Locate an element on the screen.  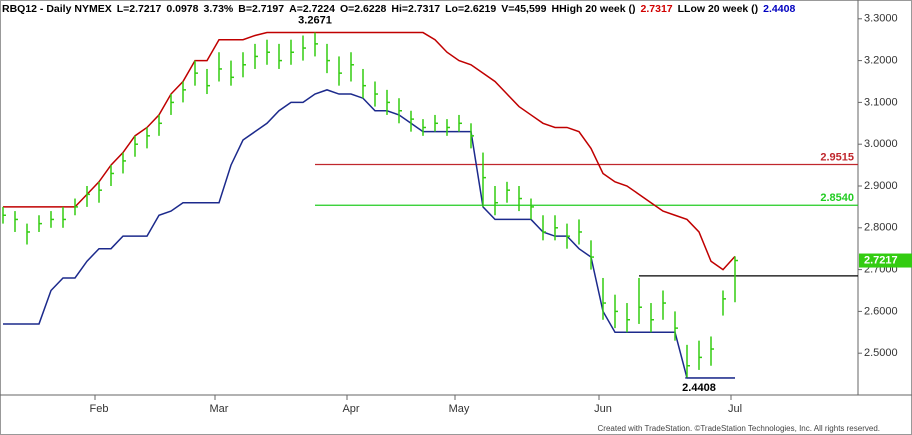
y-tick-label: 3.2000 is located at coordinates (881, 61).